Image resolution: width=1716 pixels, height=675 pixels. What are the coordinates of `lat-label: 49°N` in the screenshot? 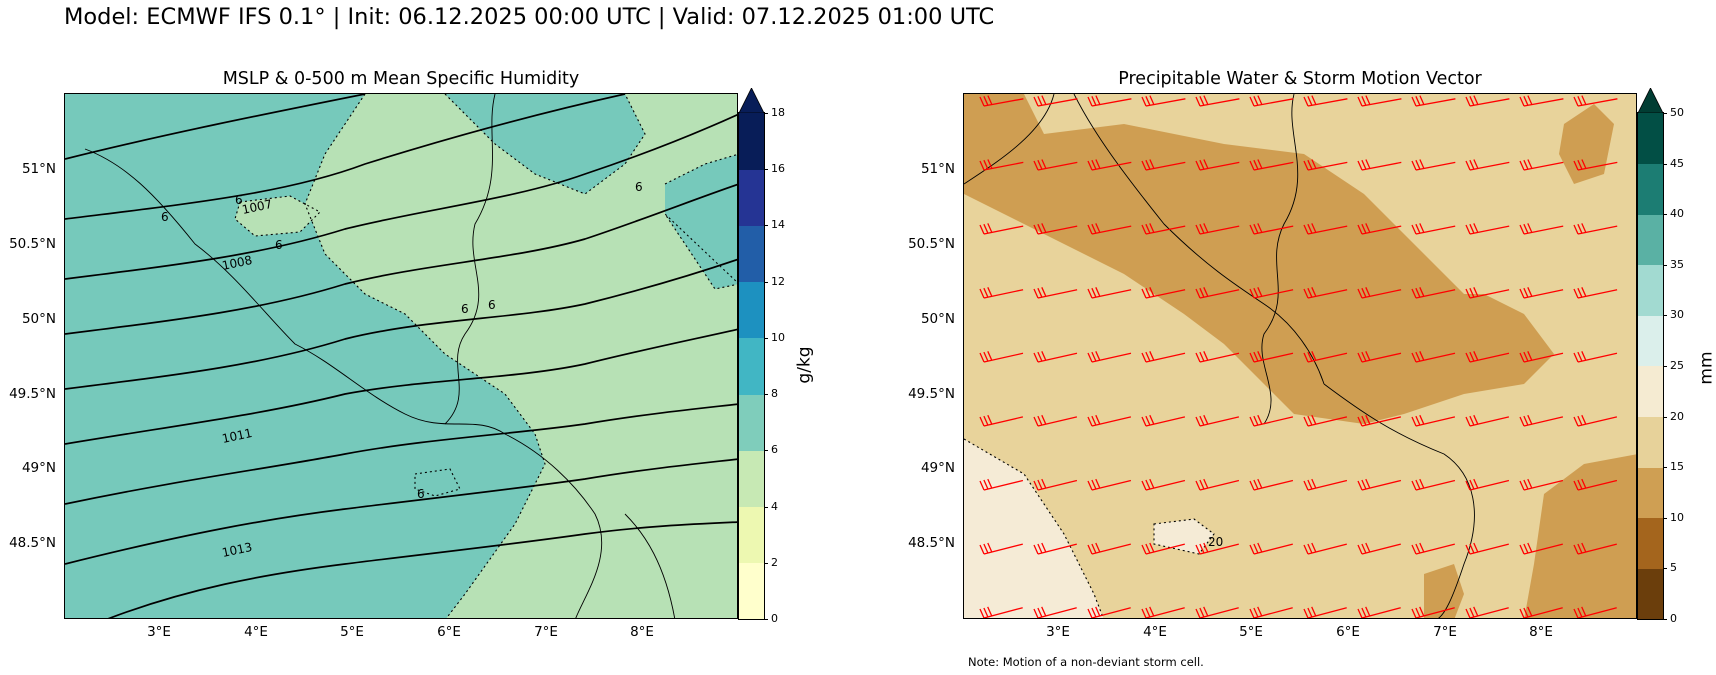 It's located at (38, 468).